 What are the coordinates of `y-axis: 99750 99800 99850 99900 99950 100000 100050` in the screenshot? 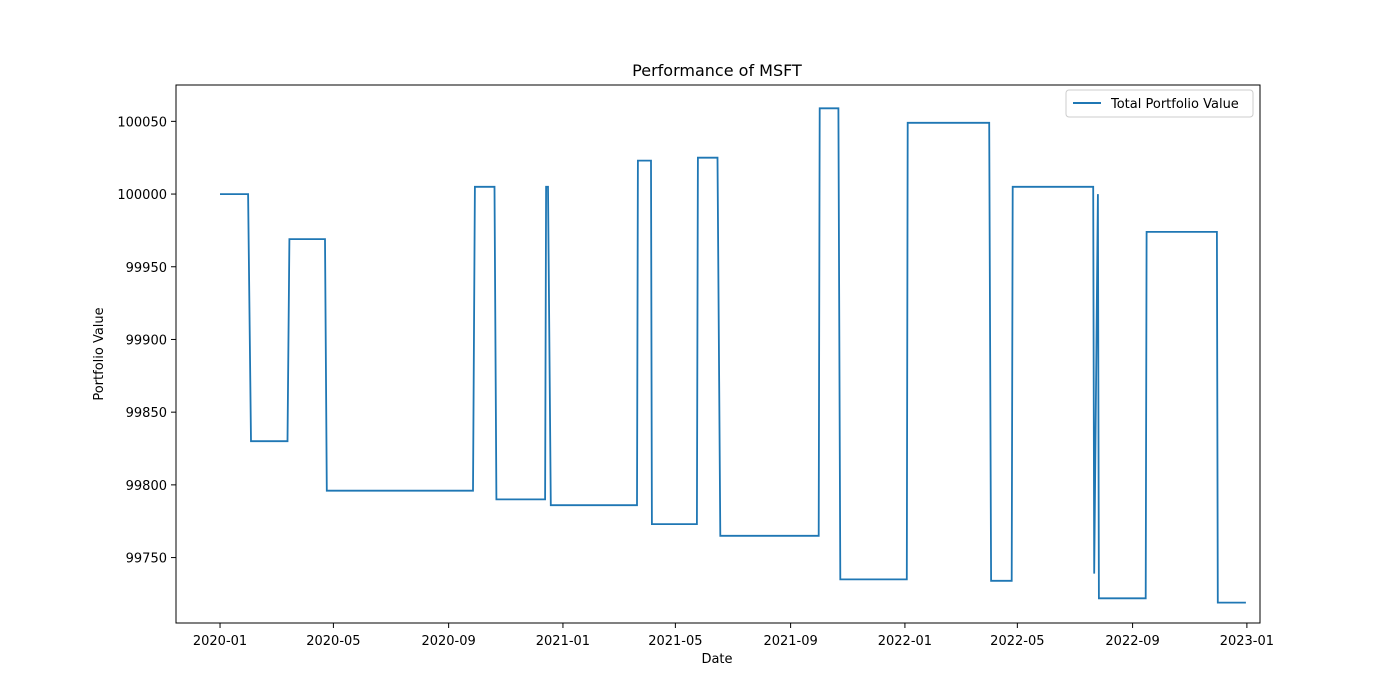 It's located at (146, 341).